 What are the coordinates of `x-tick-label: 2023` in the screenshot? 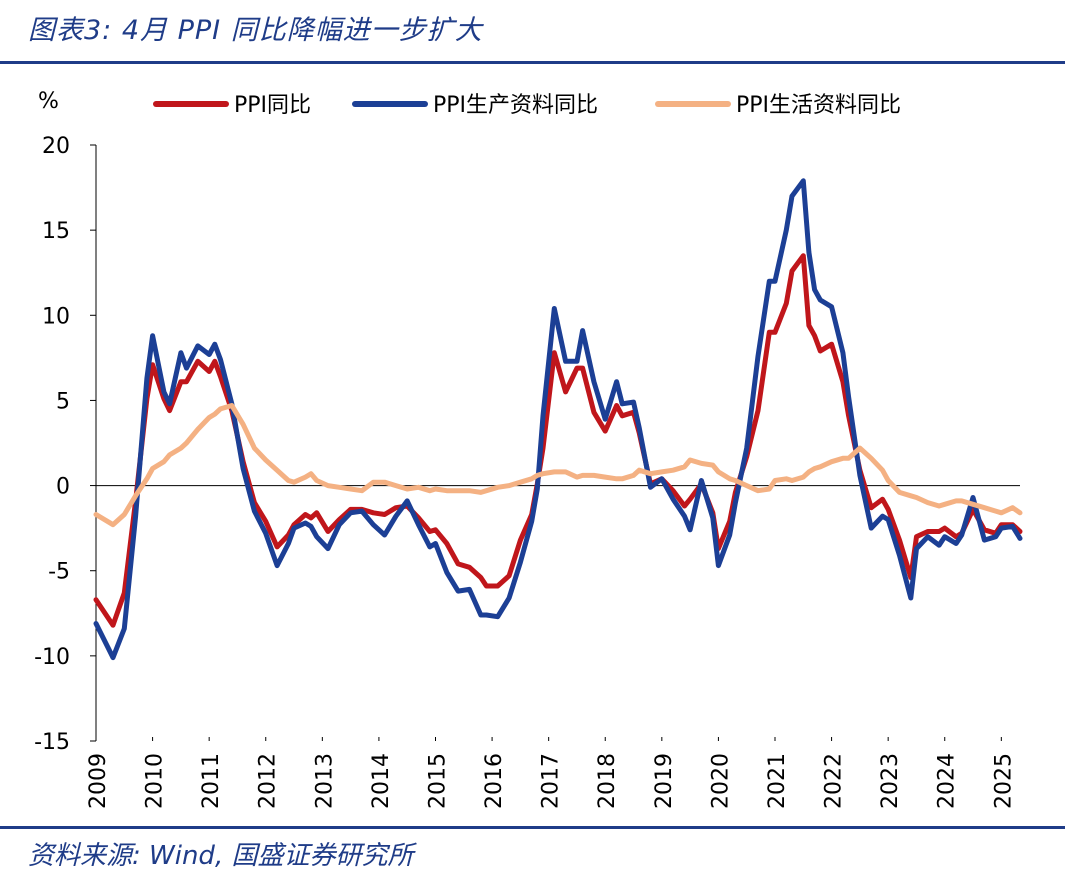 It's located at (890, 781).